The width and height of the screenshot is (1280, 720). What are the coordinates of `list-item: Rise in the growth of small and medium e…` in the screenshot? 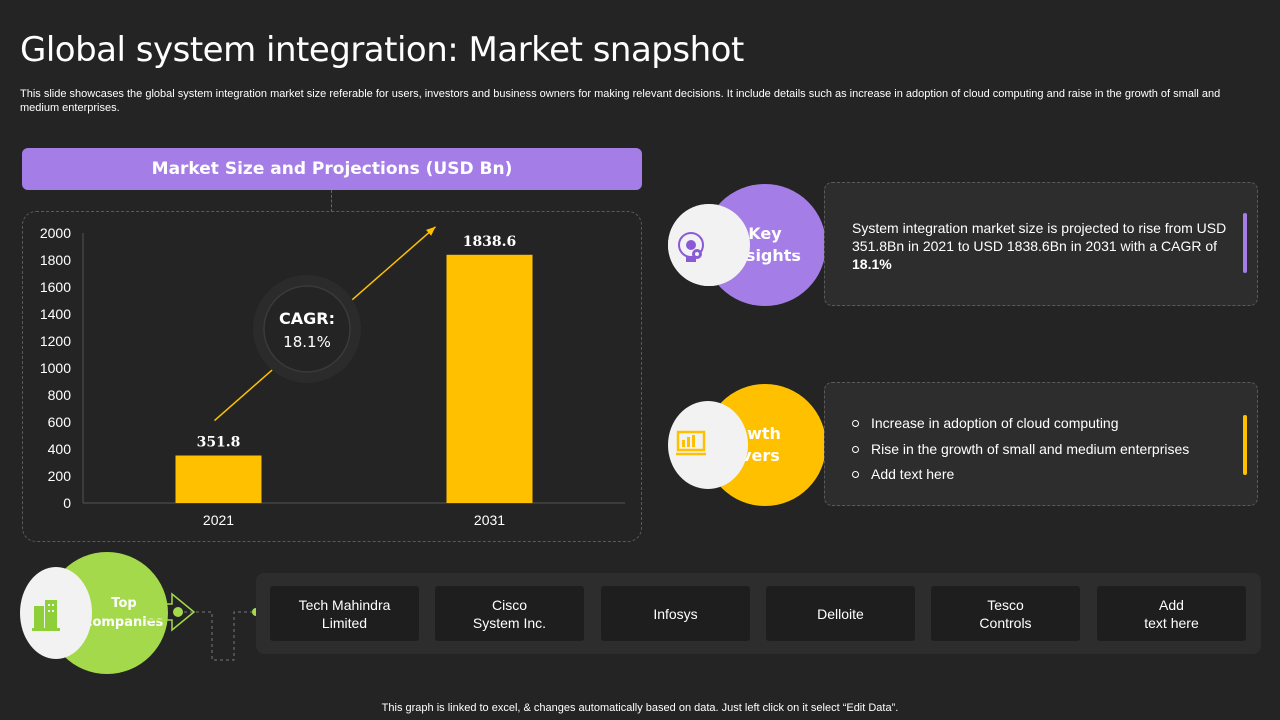 It's located at (1020, 450).